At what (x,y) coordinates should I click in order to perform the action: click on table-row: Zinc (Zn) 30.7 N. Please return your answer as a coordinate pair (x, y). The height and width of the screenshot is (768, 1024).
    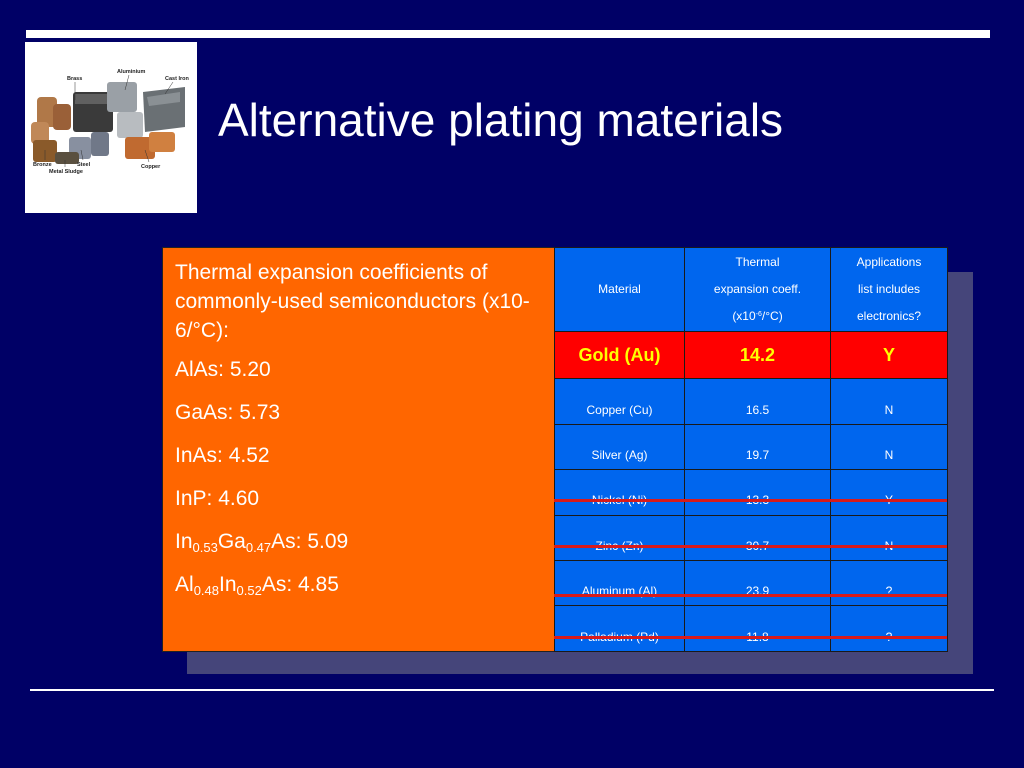
    Looking at the image, I should click on (751, 538).